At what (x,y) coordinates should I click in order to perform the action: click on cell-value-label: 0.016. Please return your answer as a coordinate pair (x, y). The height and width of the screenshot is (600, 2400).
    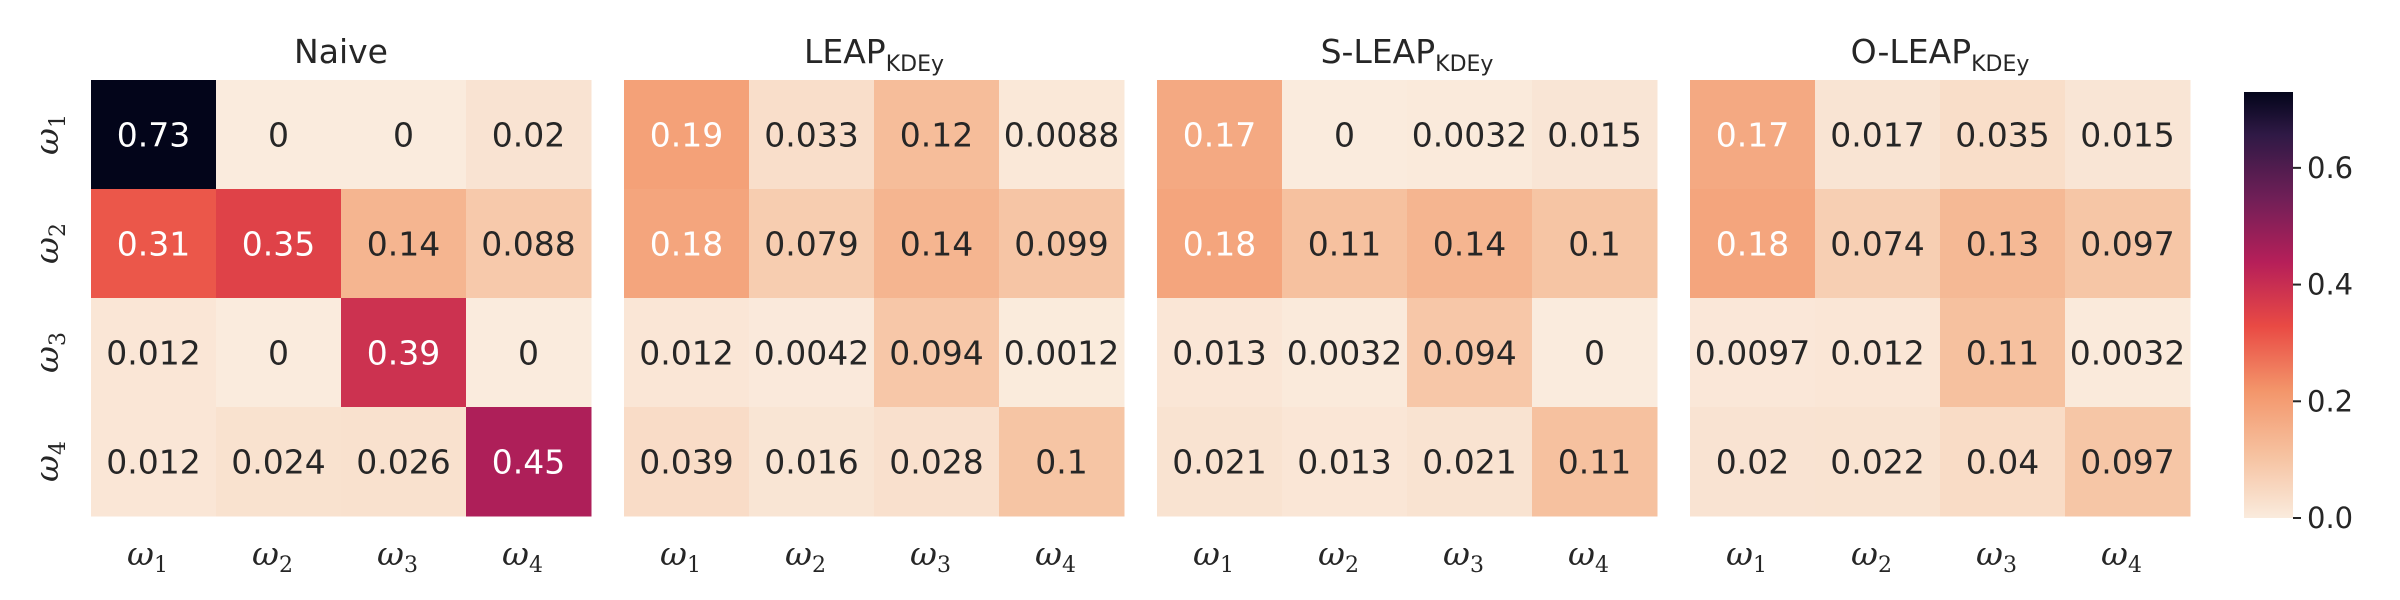
    Looking at the image, I should click on (811, 462).